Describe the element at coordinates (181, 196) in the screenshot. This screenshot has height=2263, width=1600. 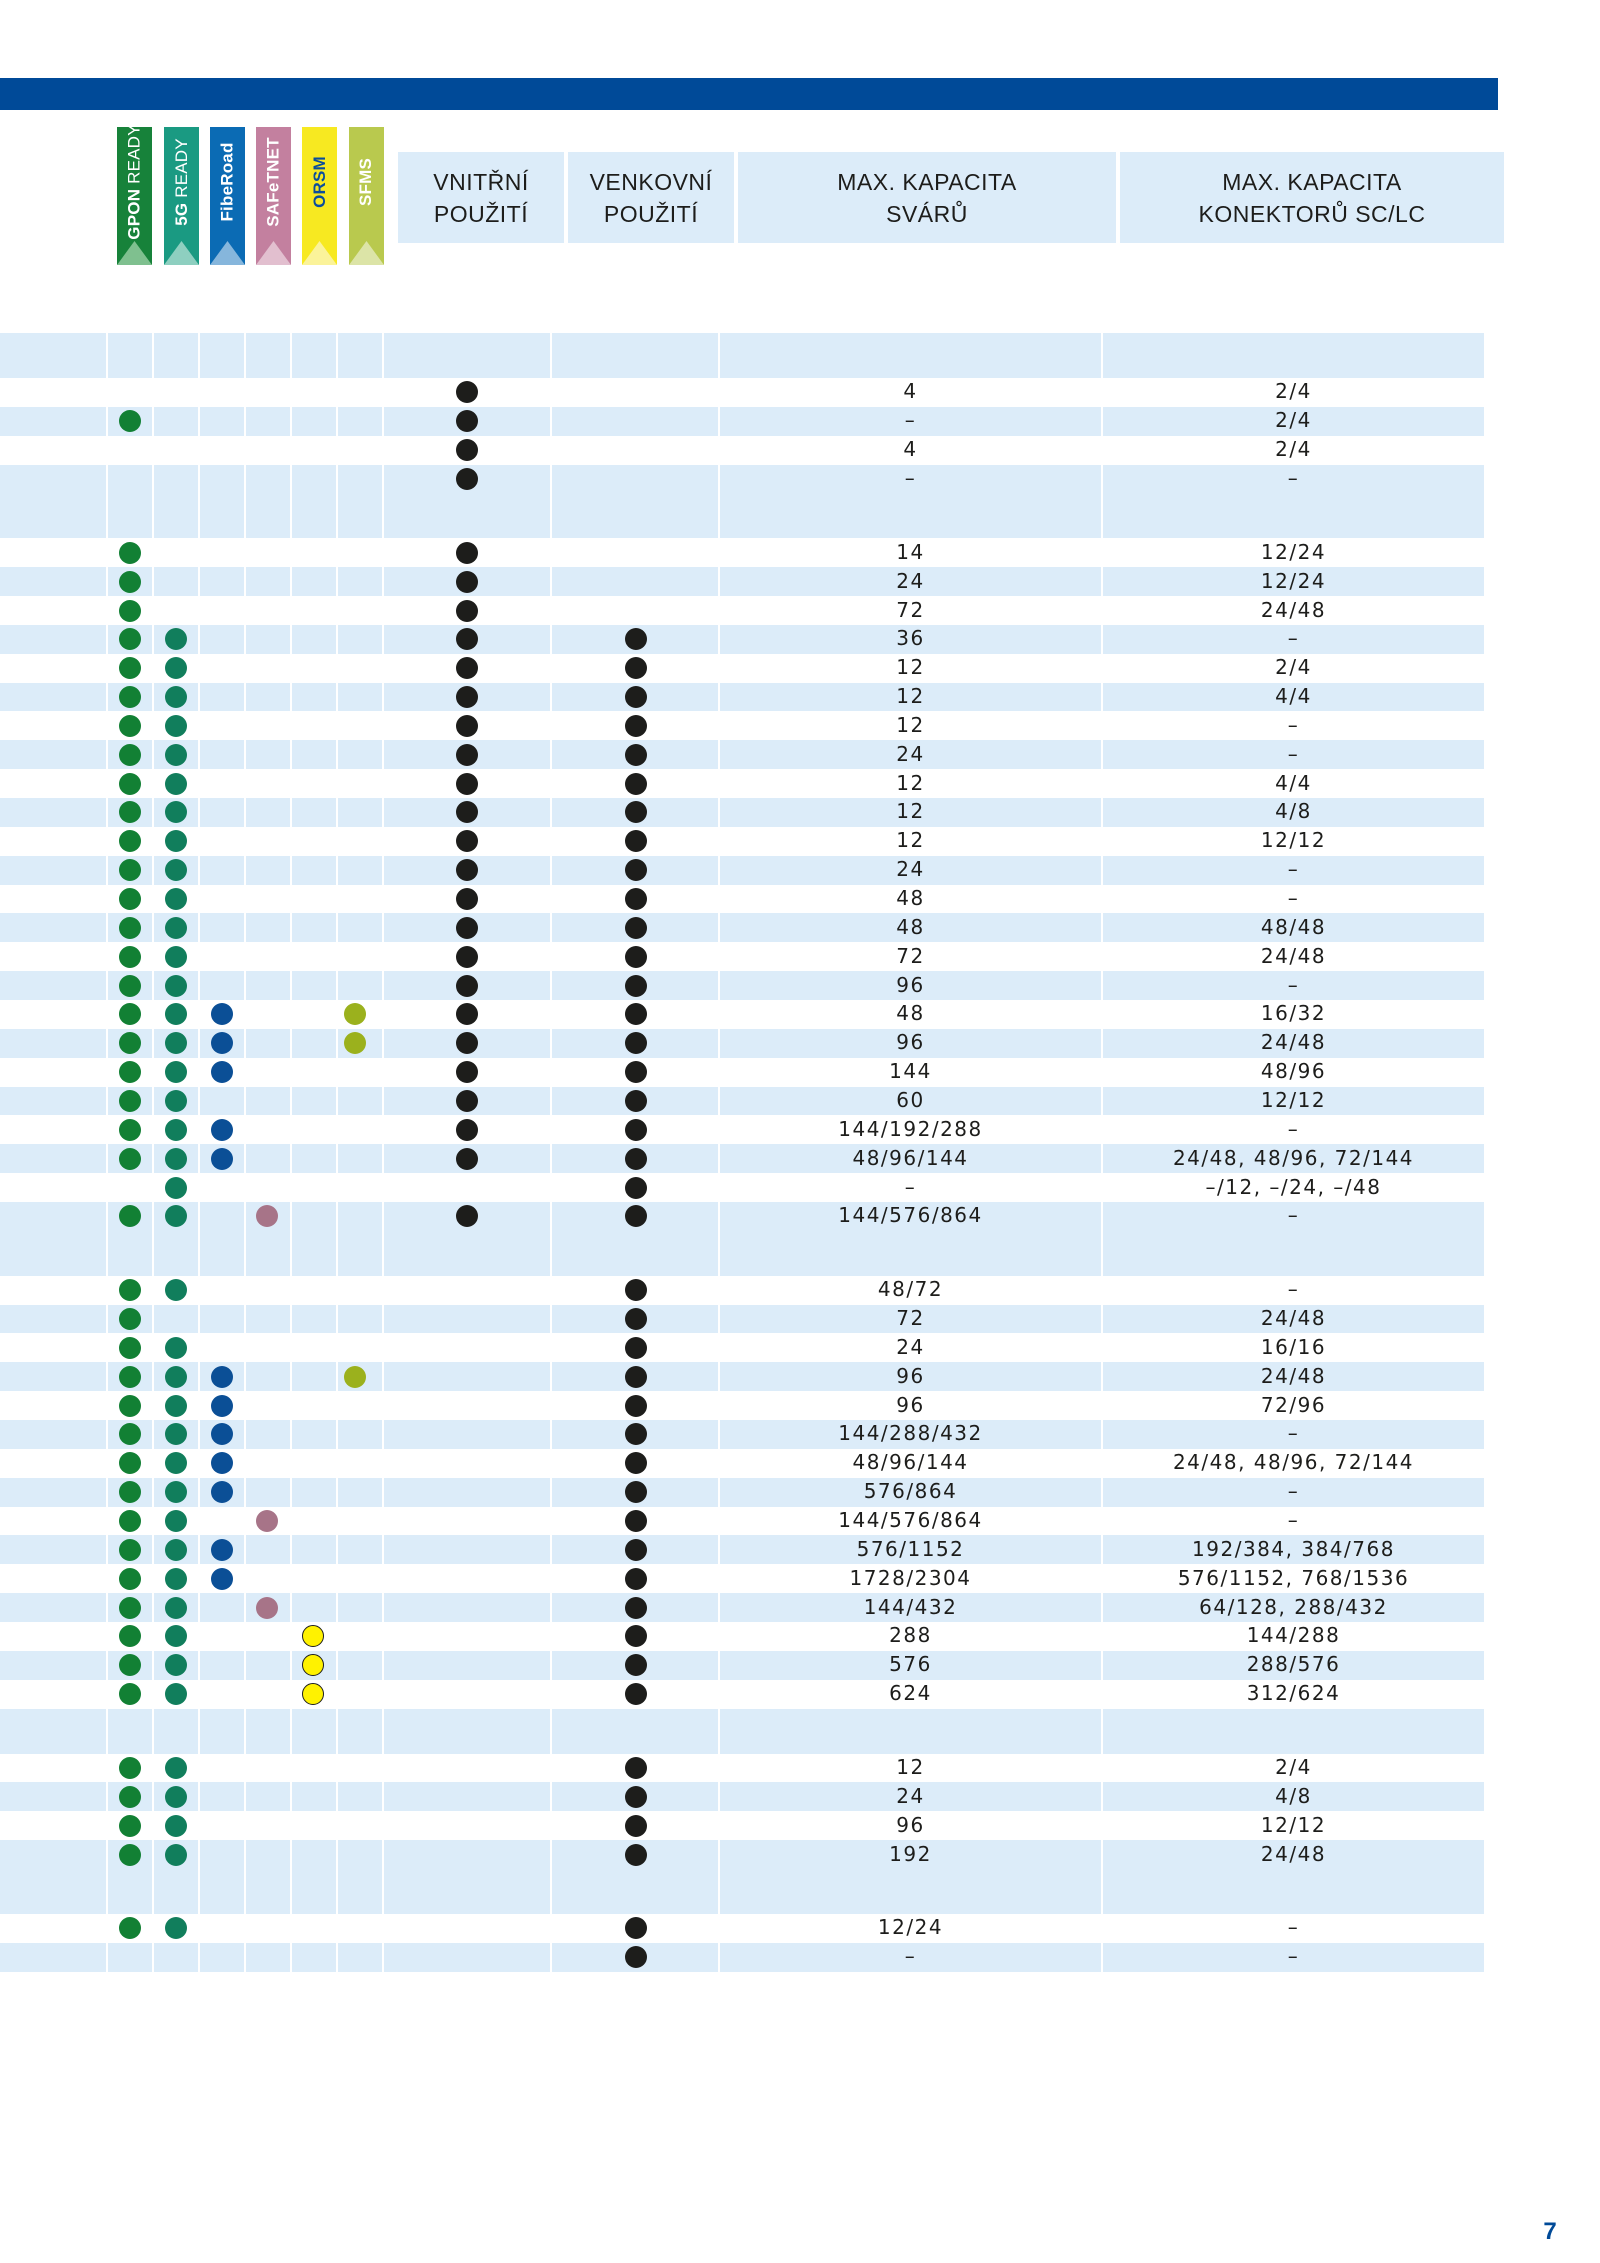
I see `badge-5g: 5G READY` at that location.